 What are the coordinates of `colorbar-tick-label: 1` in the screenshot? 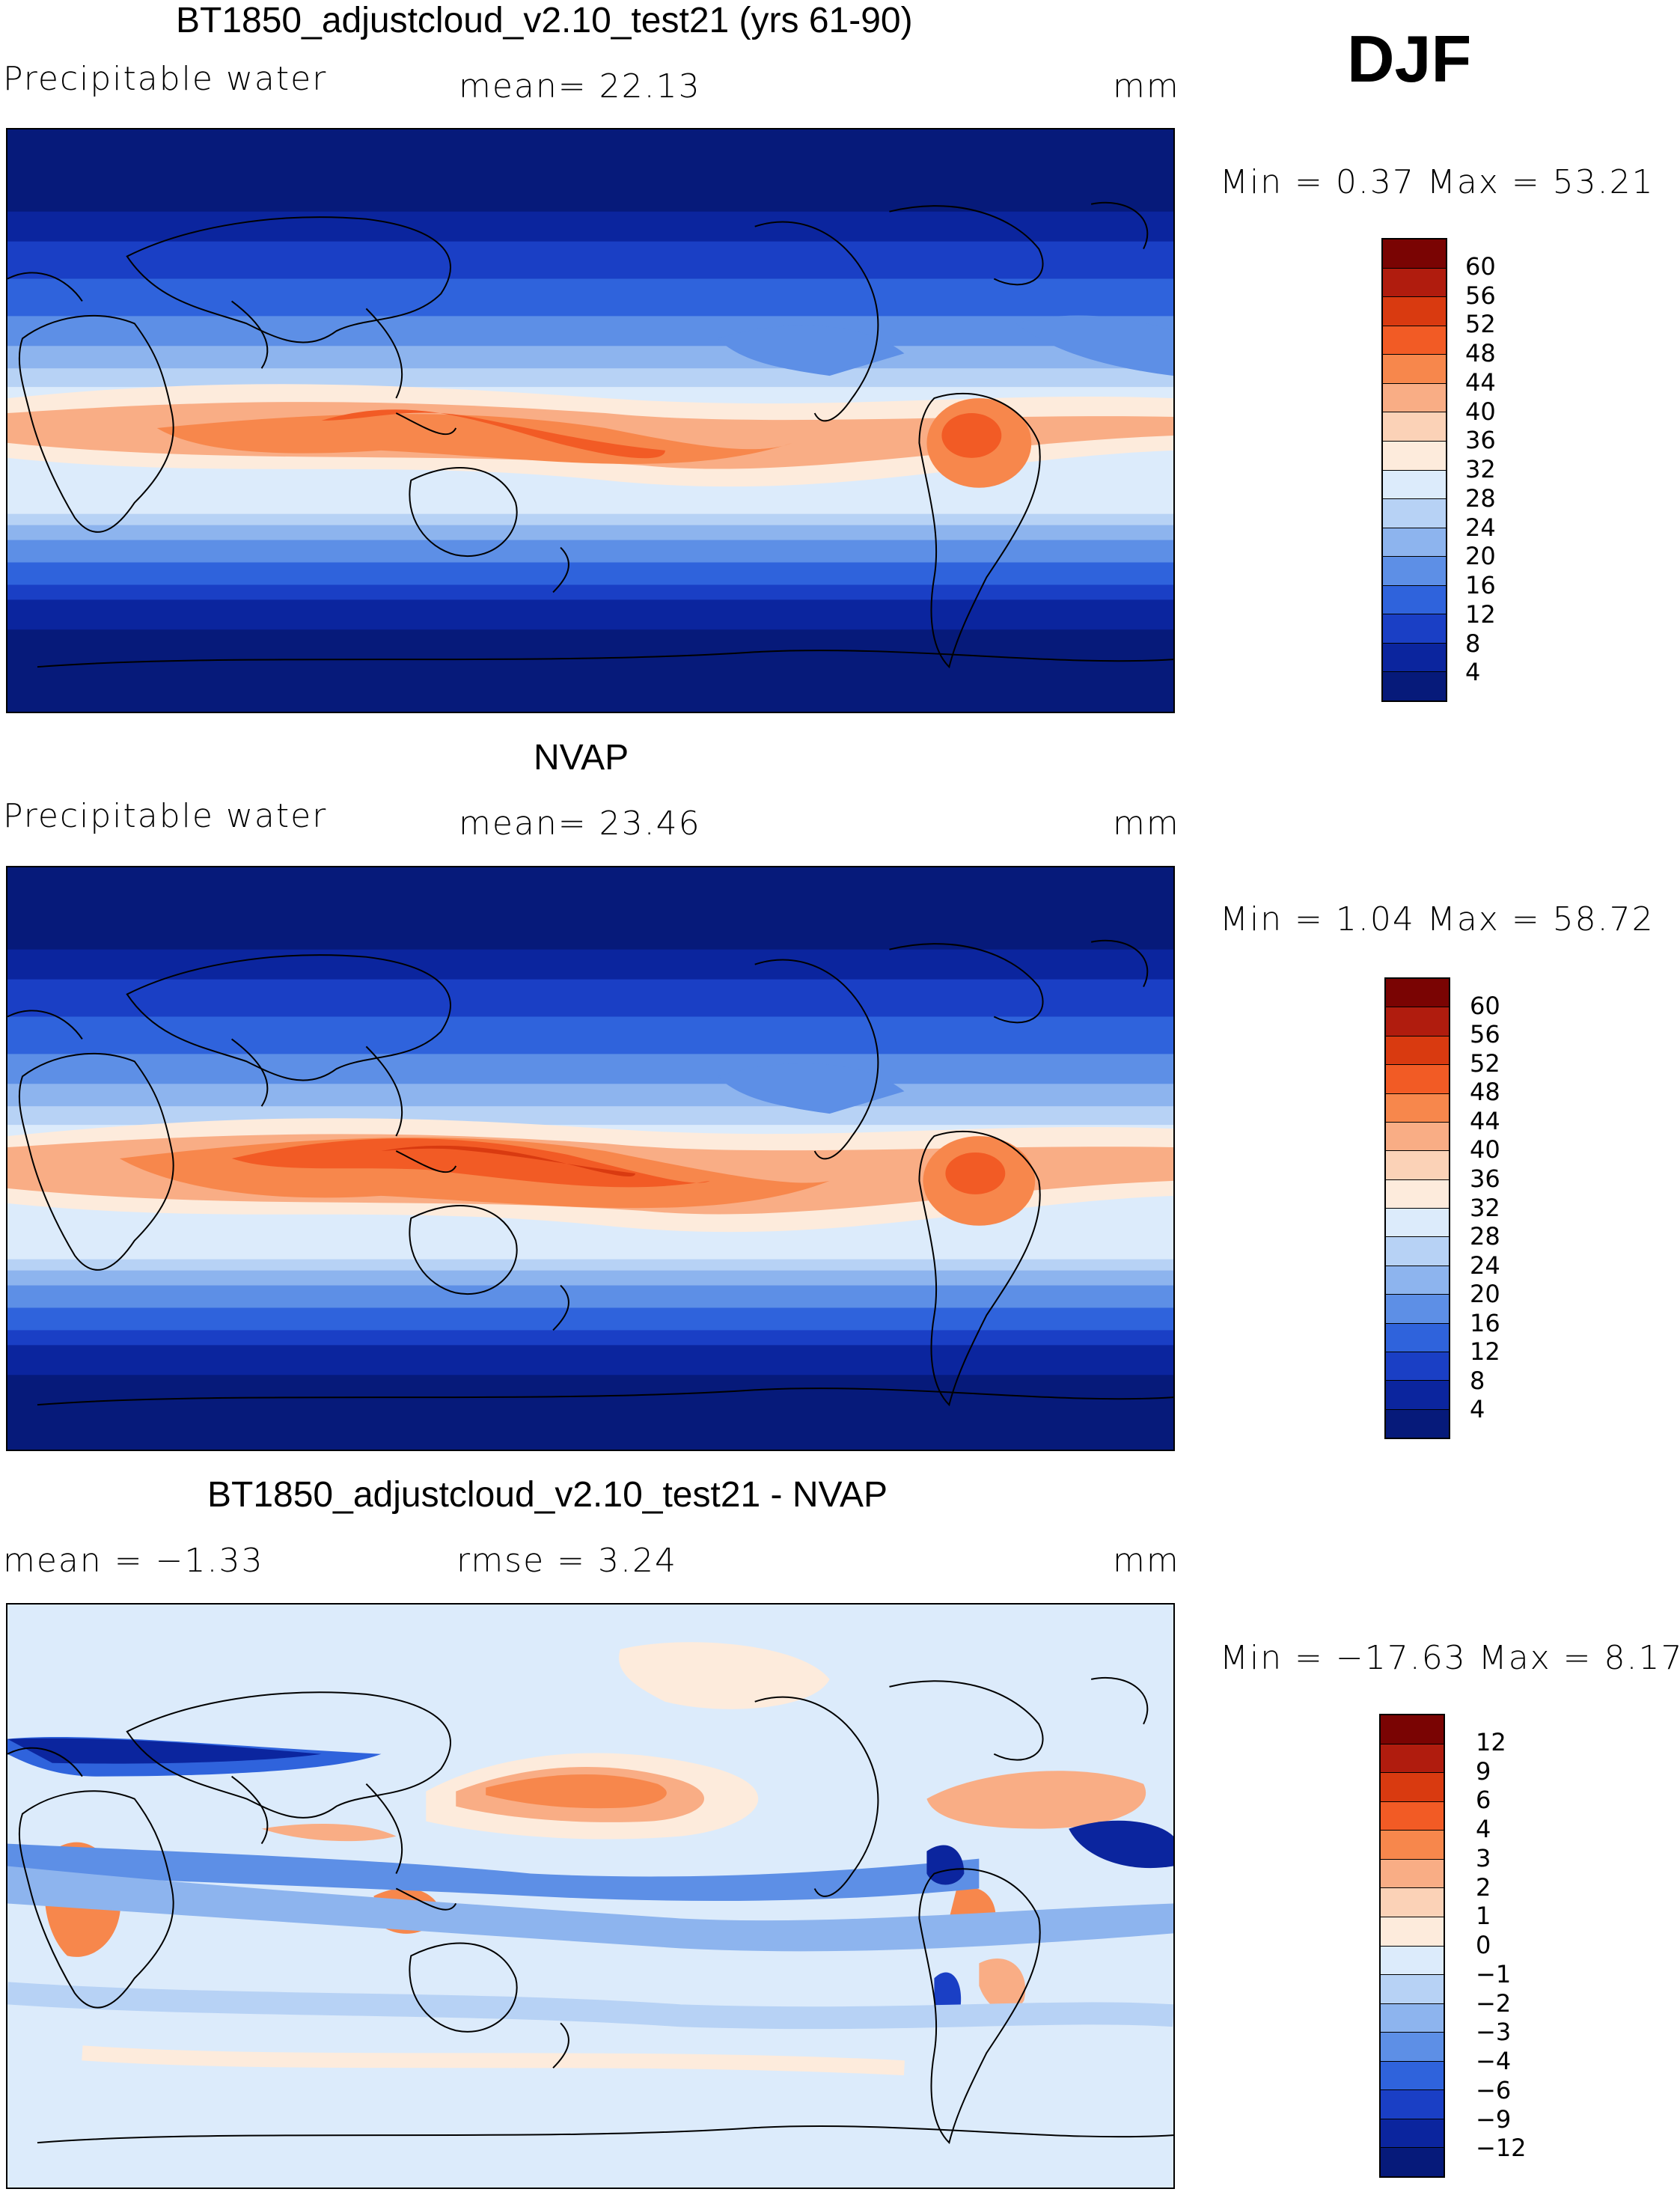 It's located at (1483, 1916).